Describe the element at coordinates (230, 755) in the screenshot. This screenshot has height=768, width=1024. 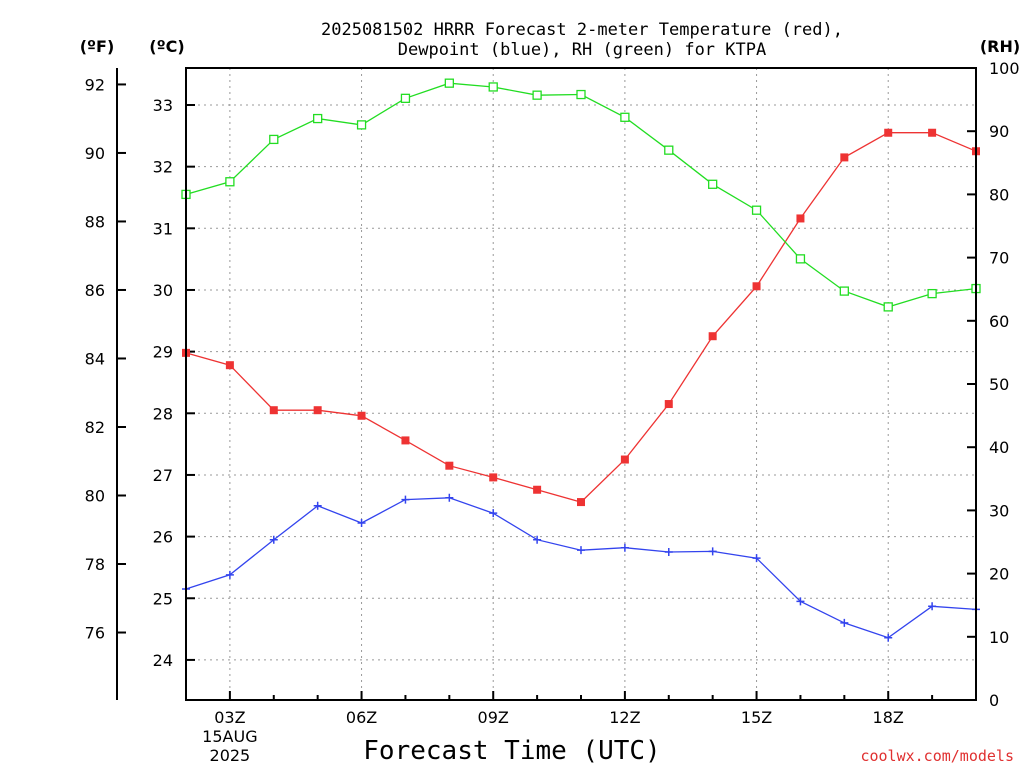
I see `x-tick-year-label: 2025` at that location.